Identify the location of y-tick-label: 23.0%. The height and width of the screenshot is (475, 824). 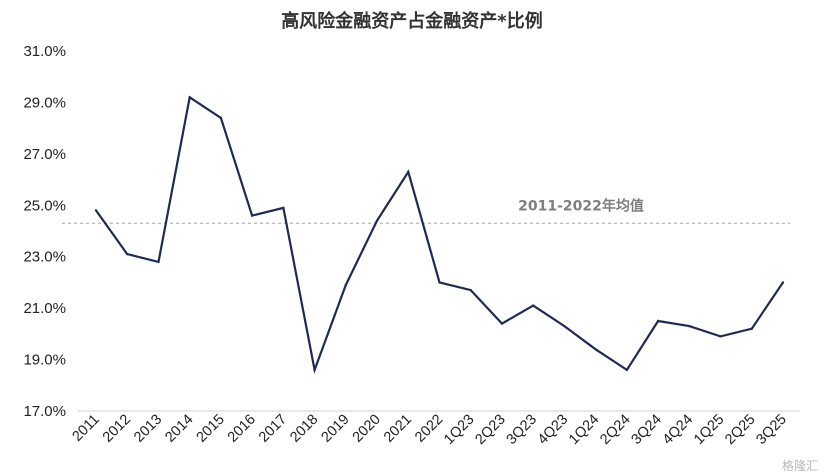
(44, 257).